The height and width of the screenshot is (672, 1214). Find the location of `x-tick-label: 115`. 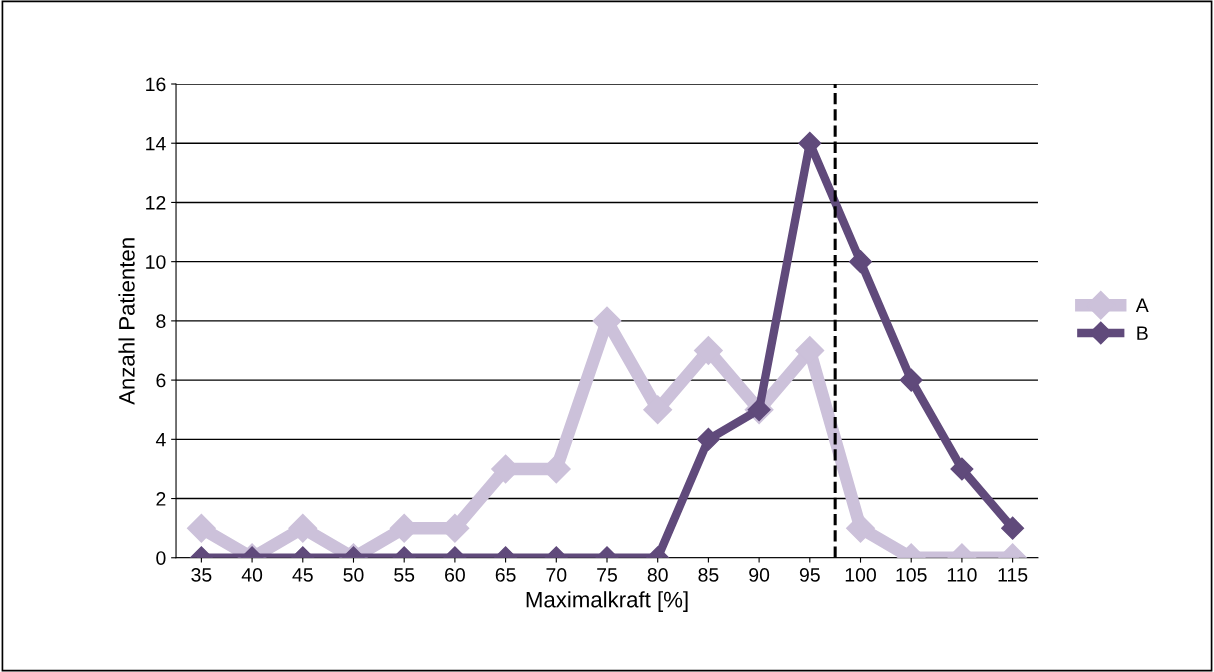

x-tick-label: 115 is located at coordinates (1013, 575).